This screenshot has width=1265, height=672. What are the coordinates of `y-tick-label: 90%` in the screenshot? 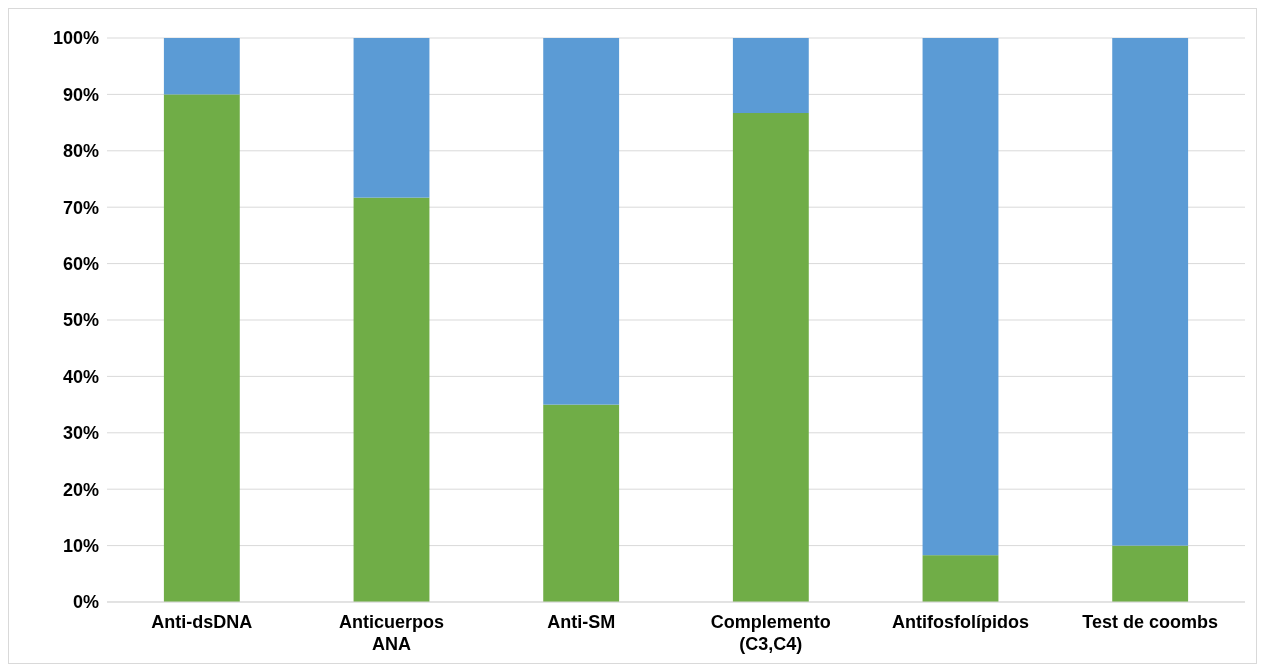 It's located at (80, 94).